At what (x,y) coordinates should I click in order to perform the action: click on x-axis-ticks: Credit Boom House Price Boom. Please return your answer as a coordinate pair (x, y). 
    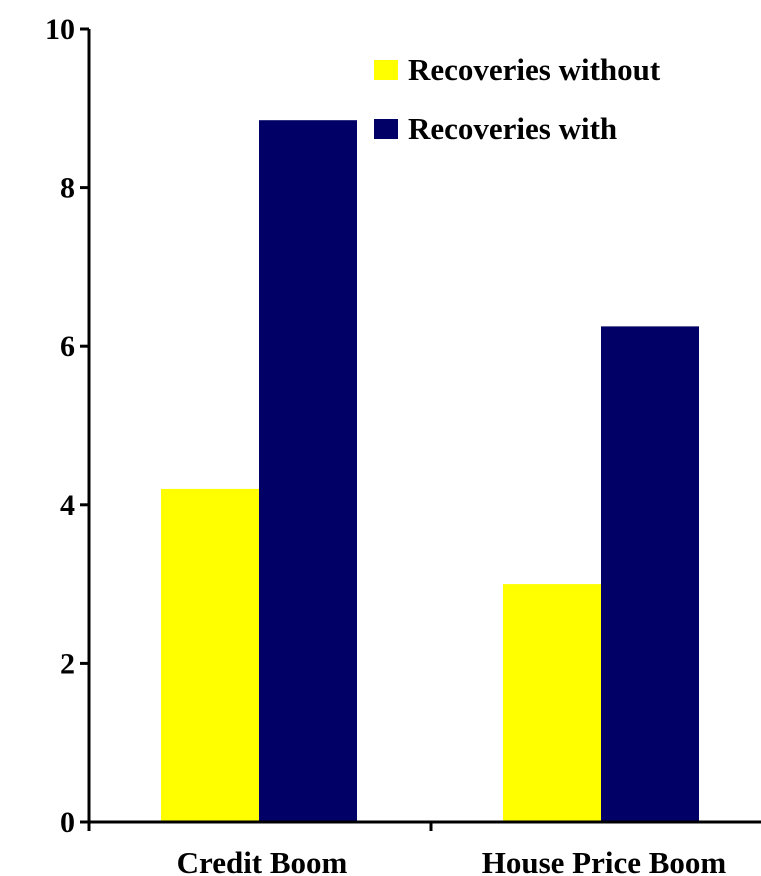
    Looking at the image, I should click on (407, 849).